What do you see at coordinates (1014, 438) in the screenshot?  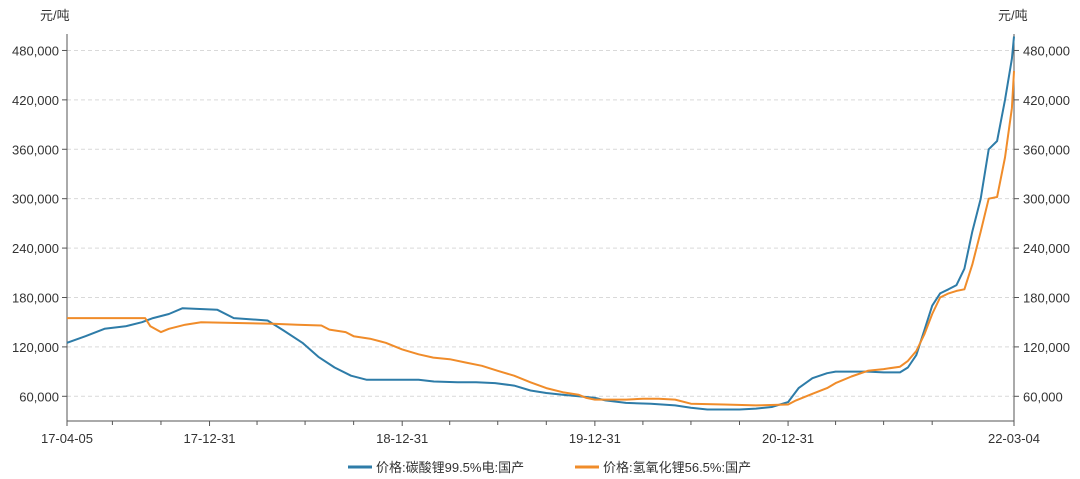 I see `x-tick-label: 22-03-04` at bounding box center [1014, 438].